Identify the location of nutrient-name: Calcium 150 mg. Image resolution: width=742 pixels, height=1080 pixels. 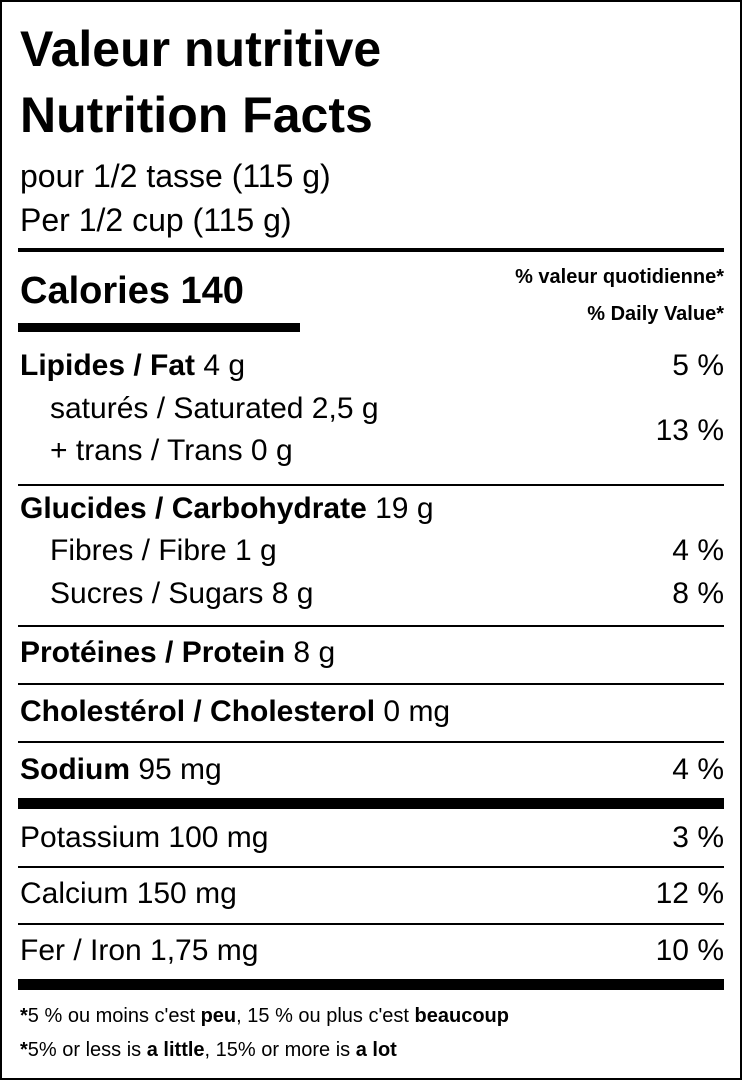
(128, 893).